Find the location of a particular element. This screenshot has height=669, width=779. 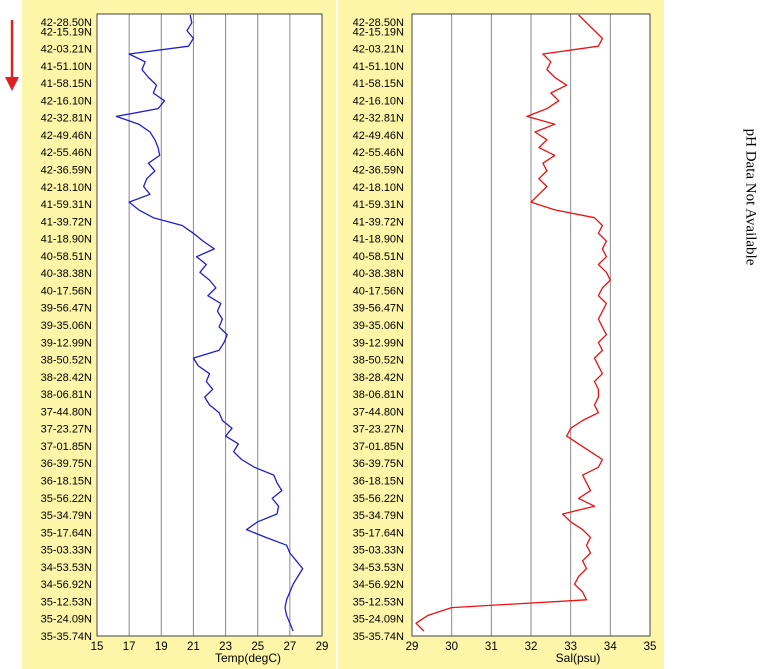

salinity-y-tick-label: 35-35.74N is located at coordinates (378, 637).